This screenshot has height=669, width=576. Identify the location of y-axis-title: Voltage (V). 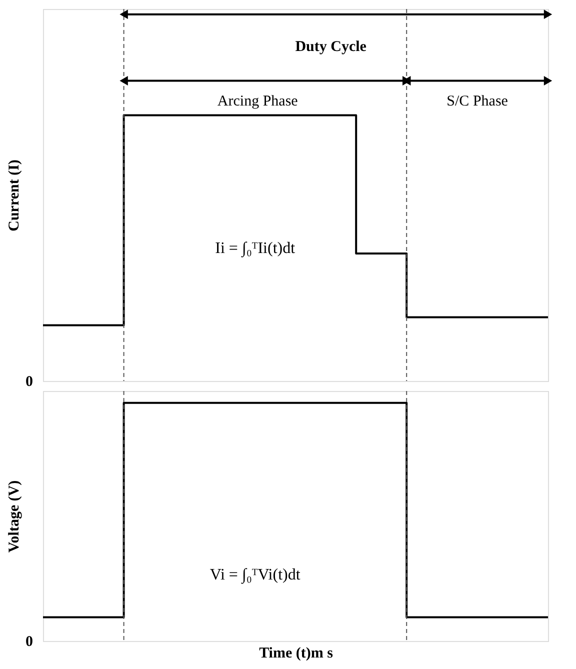
(14, 516).